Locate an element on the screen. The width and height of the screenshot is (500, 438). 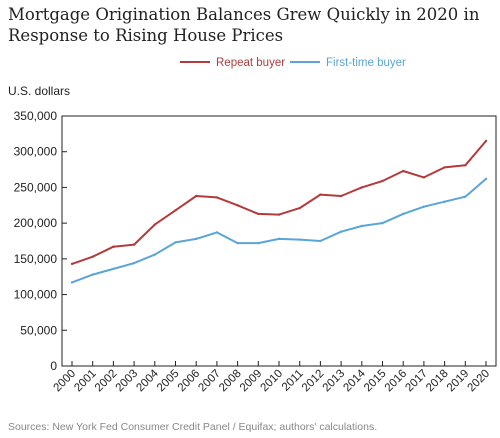
x-tick-label: 2010 is located at coordinates (272, 381).